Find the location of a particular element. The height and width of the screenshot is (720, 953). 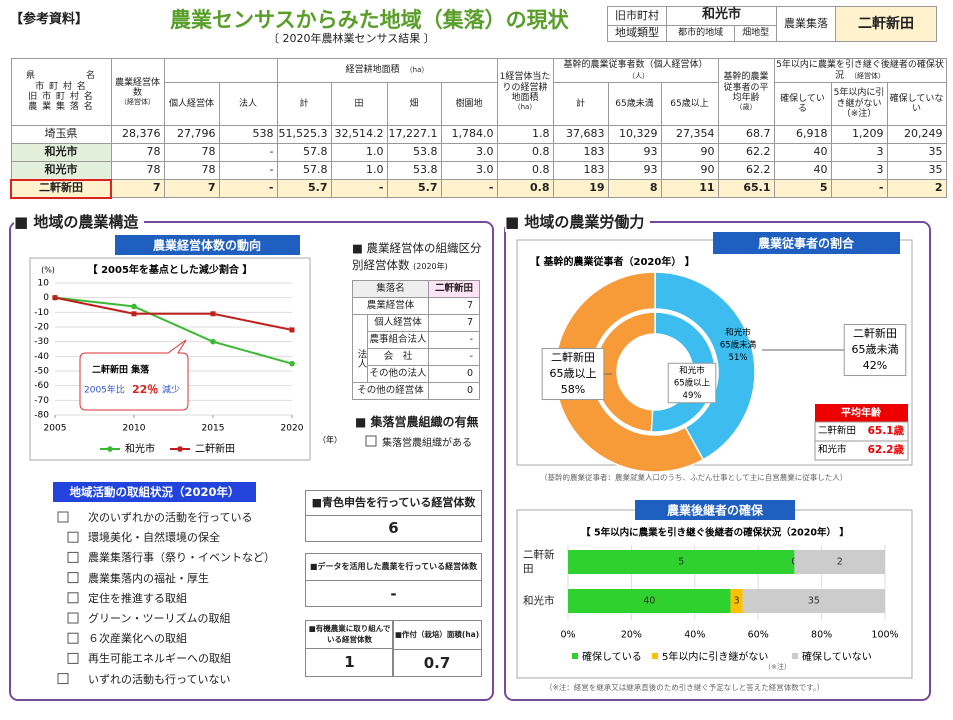

table-value: 11 is located at coordinates (689, 188).